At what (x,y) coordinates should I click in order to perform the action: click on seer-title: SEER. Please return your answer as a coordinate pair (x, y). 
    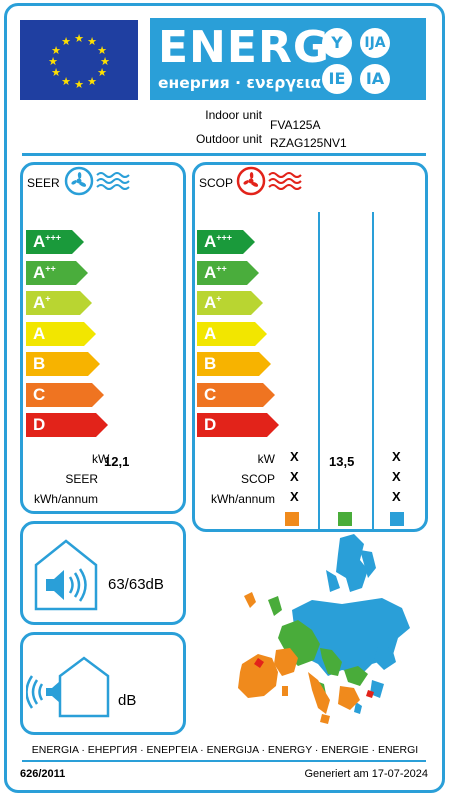
    Looking at the image, I should click on (43, 183).